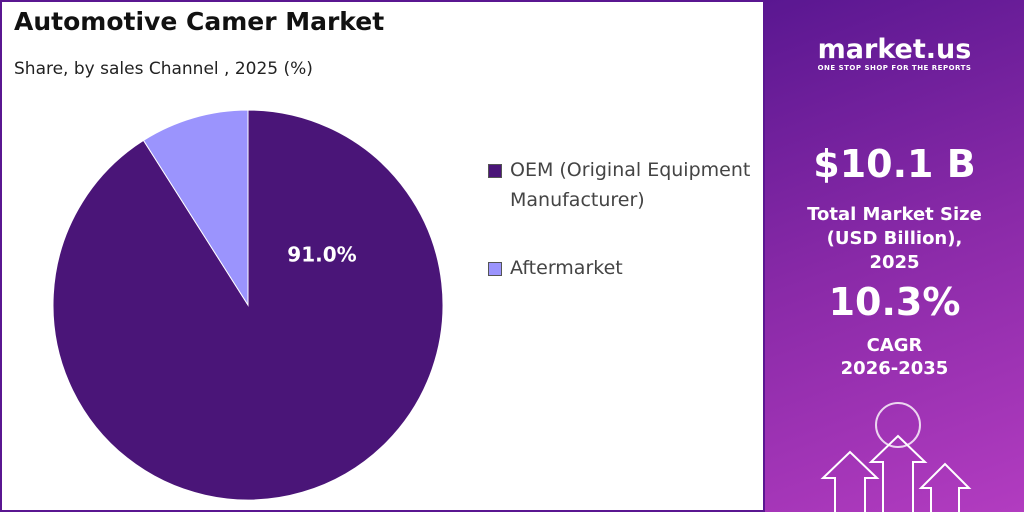 This screenshot has width=1024, height=512. Describe the element at coordinates (894, 368) in the screenshot. I see `cagr-period: 2026-2035` at that location.